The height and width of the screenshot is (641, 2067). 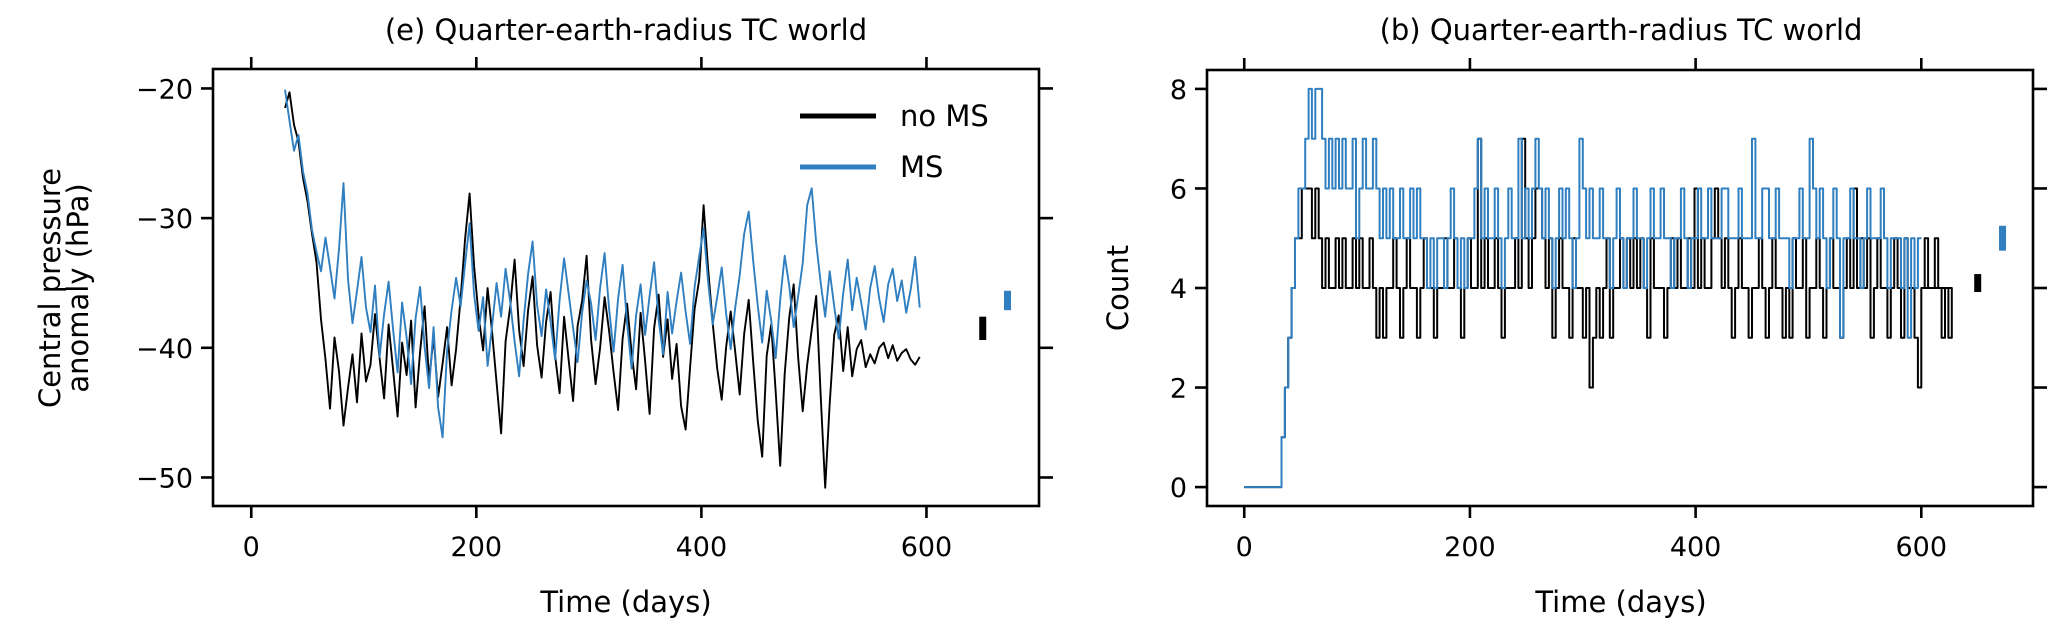 I want to click on y-tick-label: −20, so click(x=164, y=89).